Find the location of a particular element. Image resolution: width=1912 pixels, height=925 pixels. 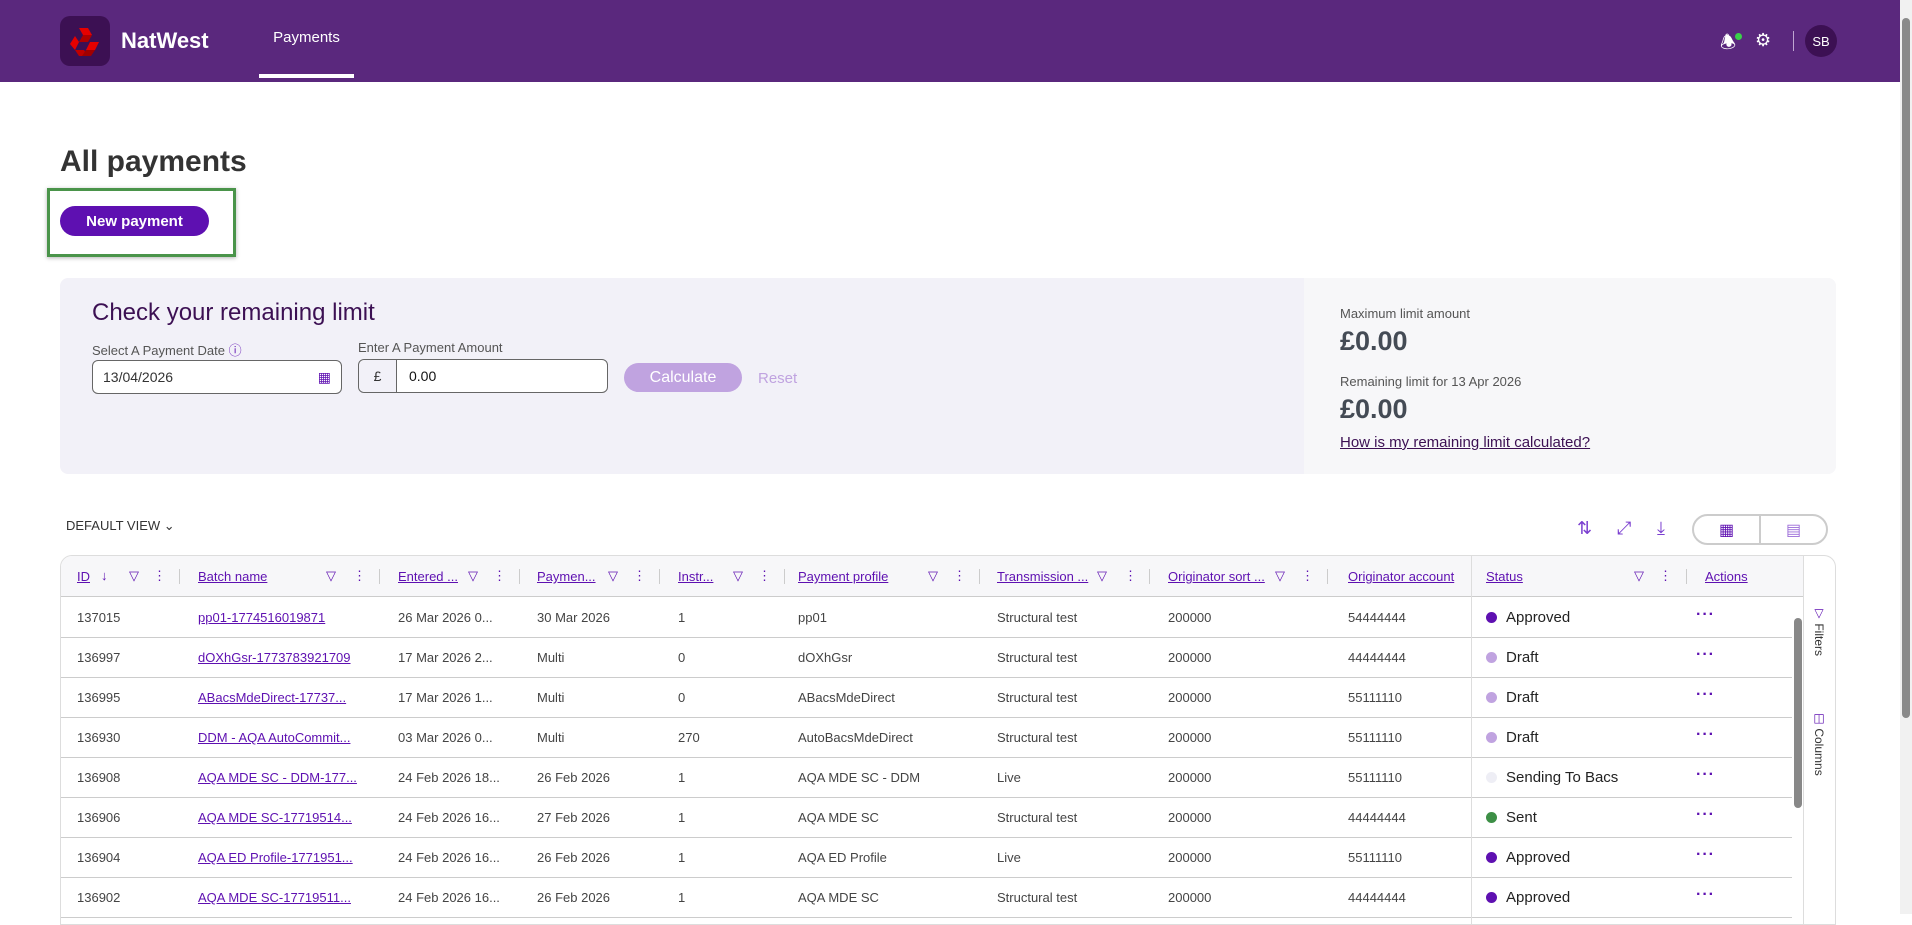

col-originator-account: Originator account is located at coordinates (1401, 576).